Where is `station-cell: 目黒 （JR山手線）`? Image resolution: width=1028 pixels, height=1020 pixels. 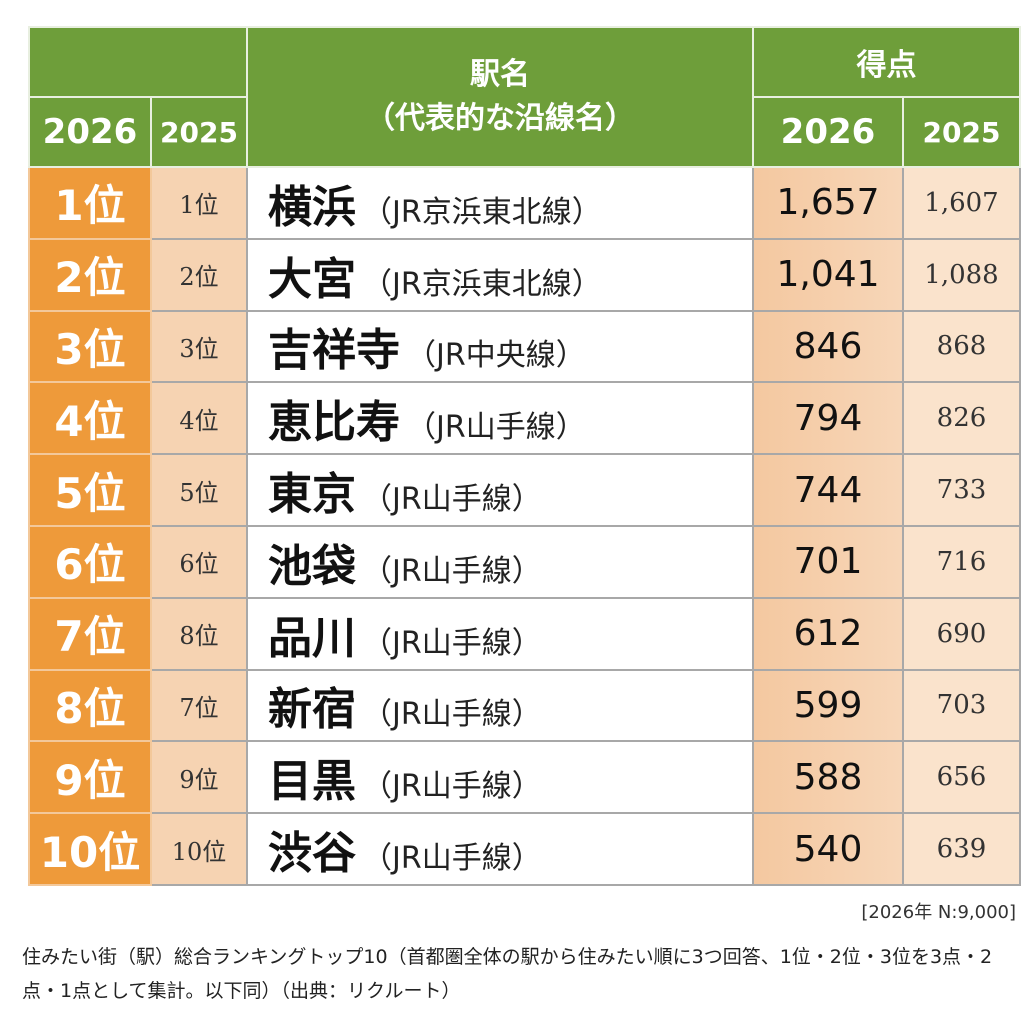
station-cell: 目黒 （JR山手線） is located at coordinates (500, 777).